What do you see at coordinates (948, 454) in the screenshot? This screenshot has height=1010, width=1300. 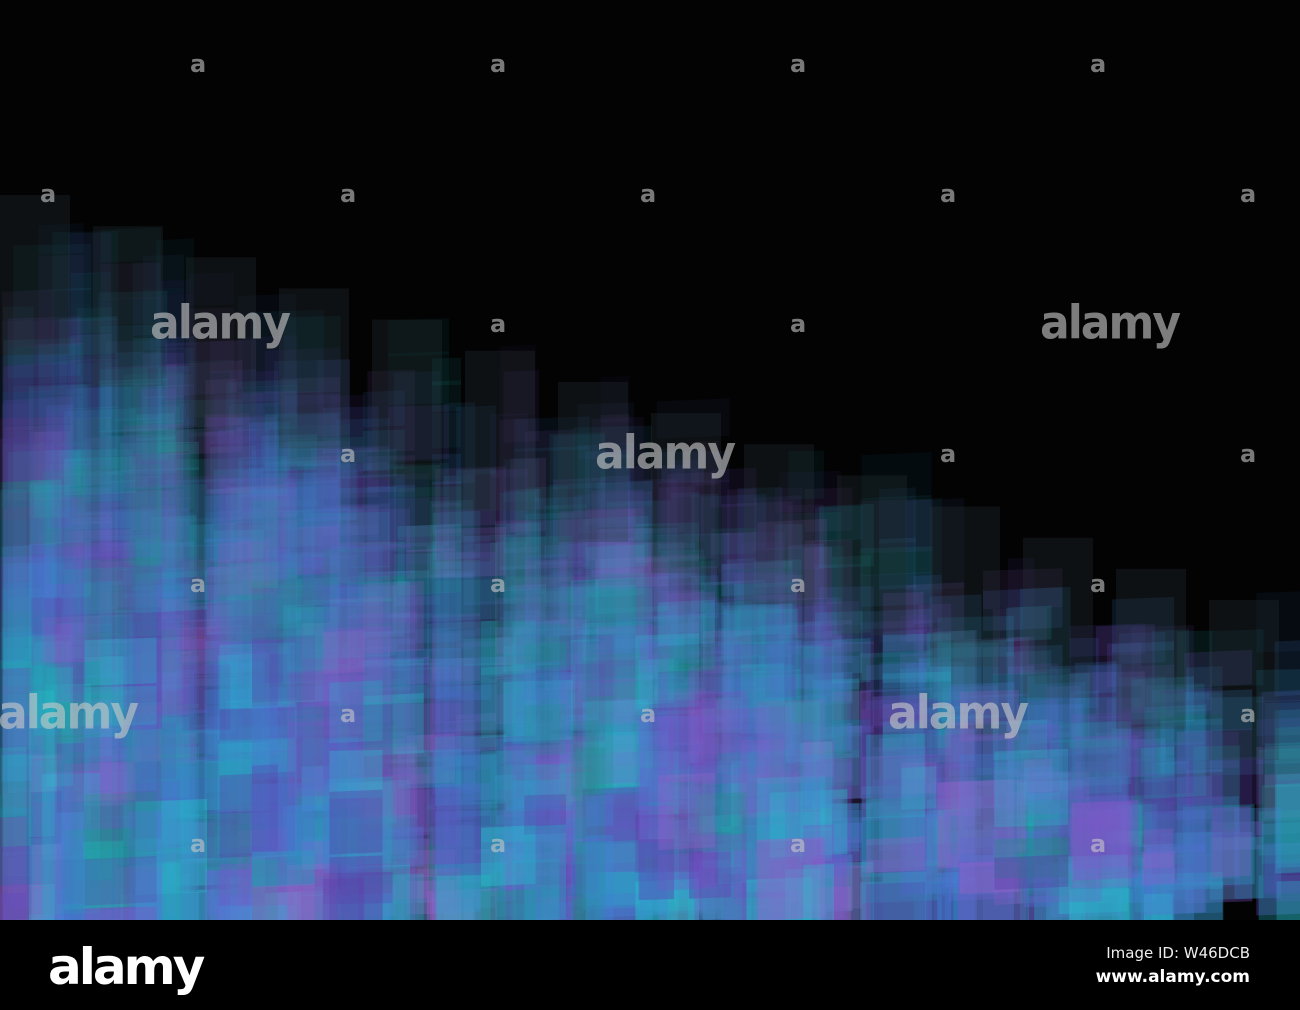 I see `watermark-glyph: a` at bounding box center [948, 454].